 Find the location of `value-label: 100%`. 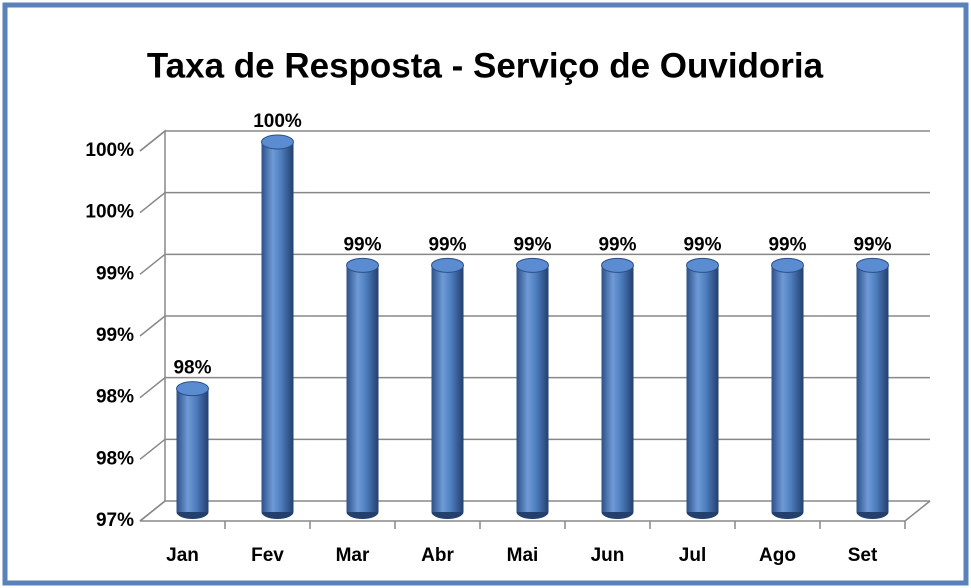

value-label: 100% is located at coordinates (277, 121).